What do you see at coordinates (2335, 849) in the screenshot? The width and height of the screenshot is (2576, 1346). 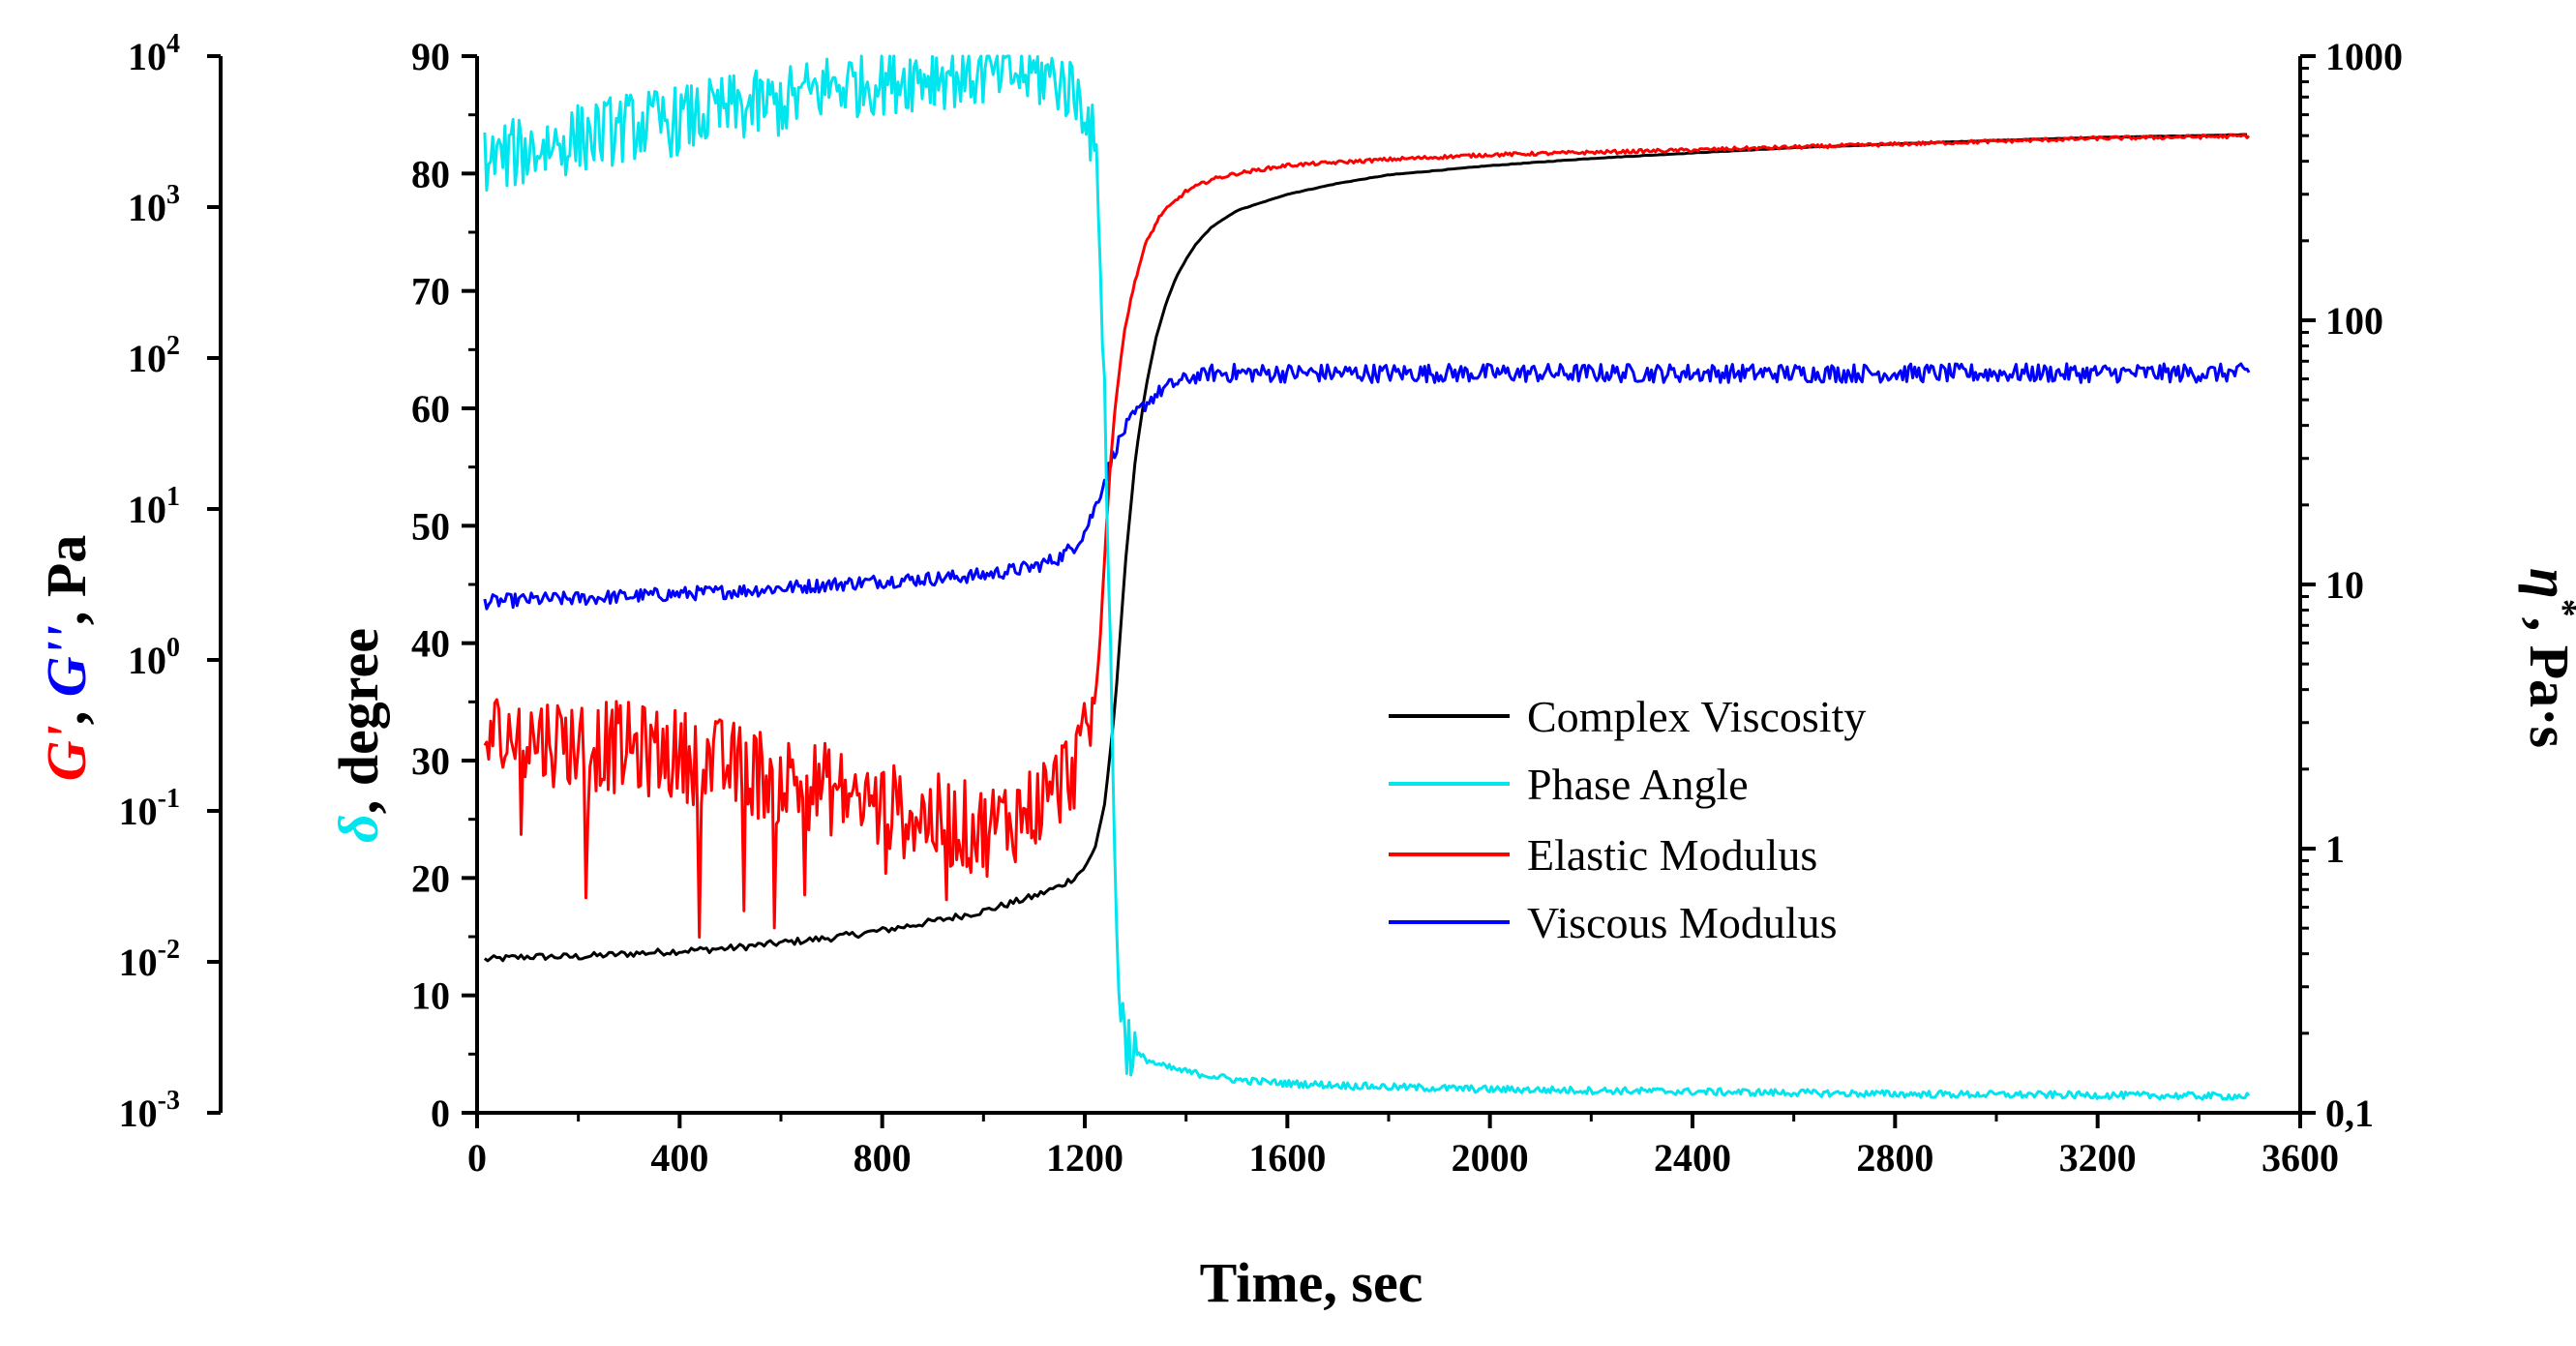 I see `viscosity-tick-label-1: 1` at bounding box center [2335, 849].